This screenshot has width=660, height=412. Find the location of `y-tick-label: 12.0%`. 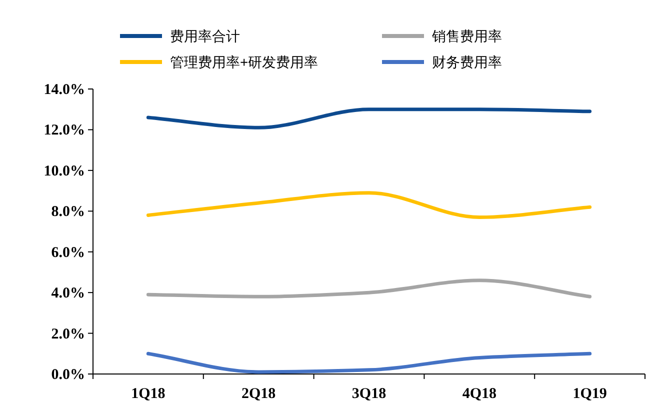

y-tick-label: 12.0% is located at coordinates (64, 130).